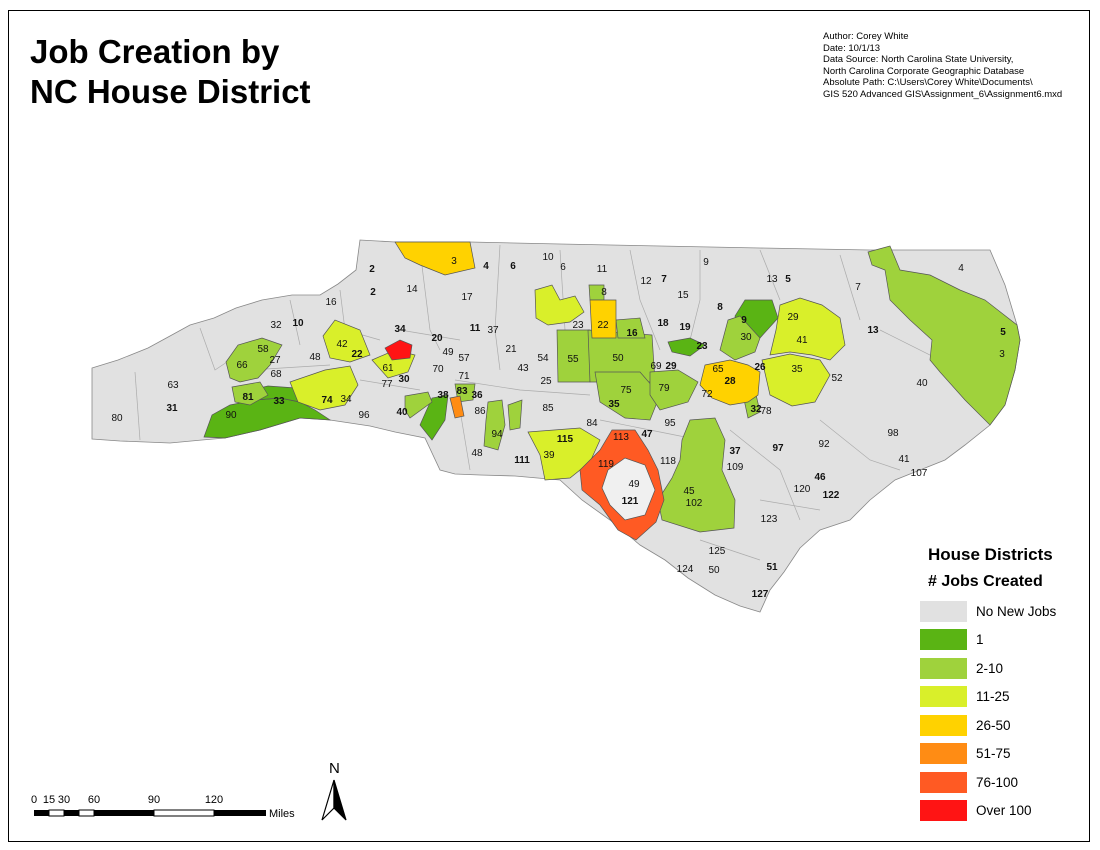 This screenshot has height=850, width=1100. I want to click on district-label-38: 38, so click(443, 395).